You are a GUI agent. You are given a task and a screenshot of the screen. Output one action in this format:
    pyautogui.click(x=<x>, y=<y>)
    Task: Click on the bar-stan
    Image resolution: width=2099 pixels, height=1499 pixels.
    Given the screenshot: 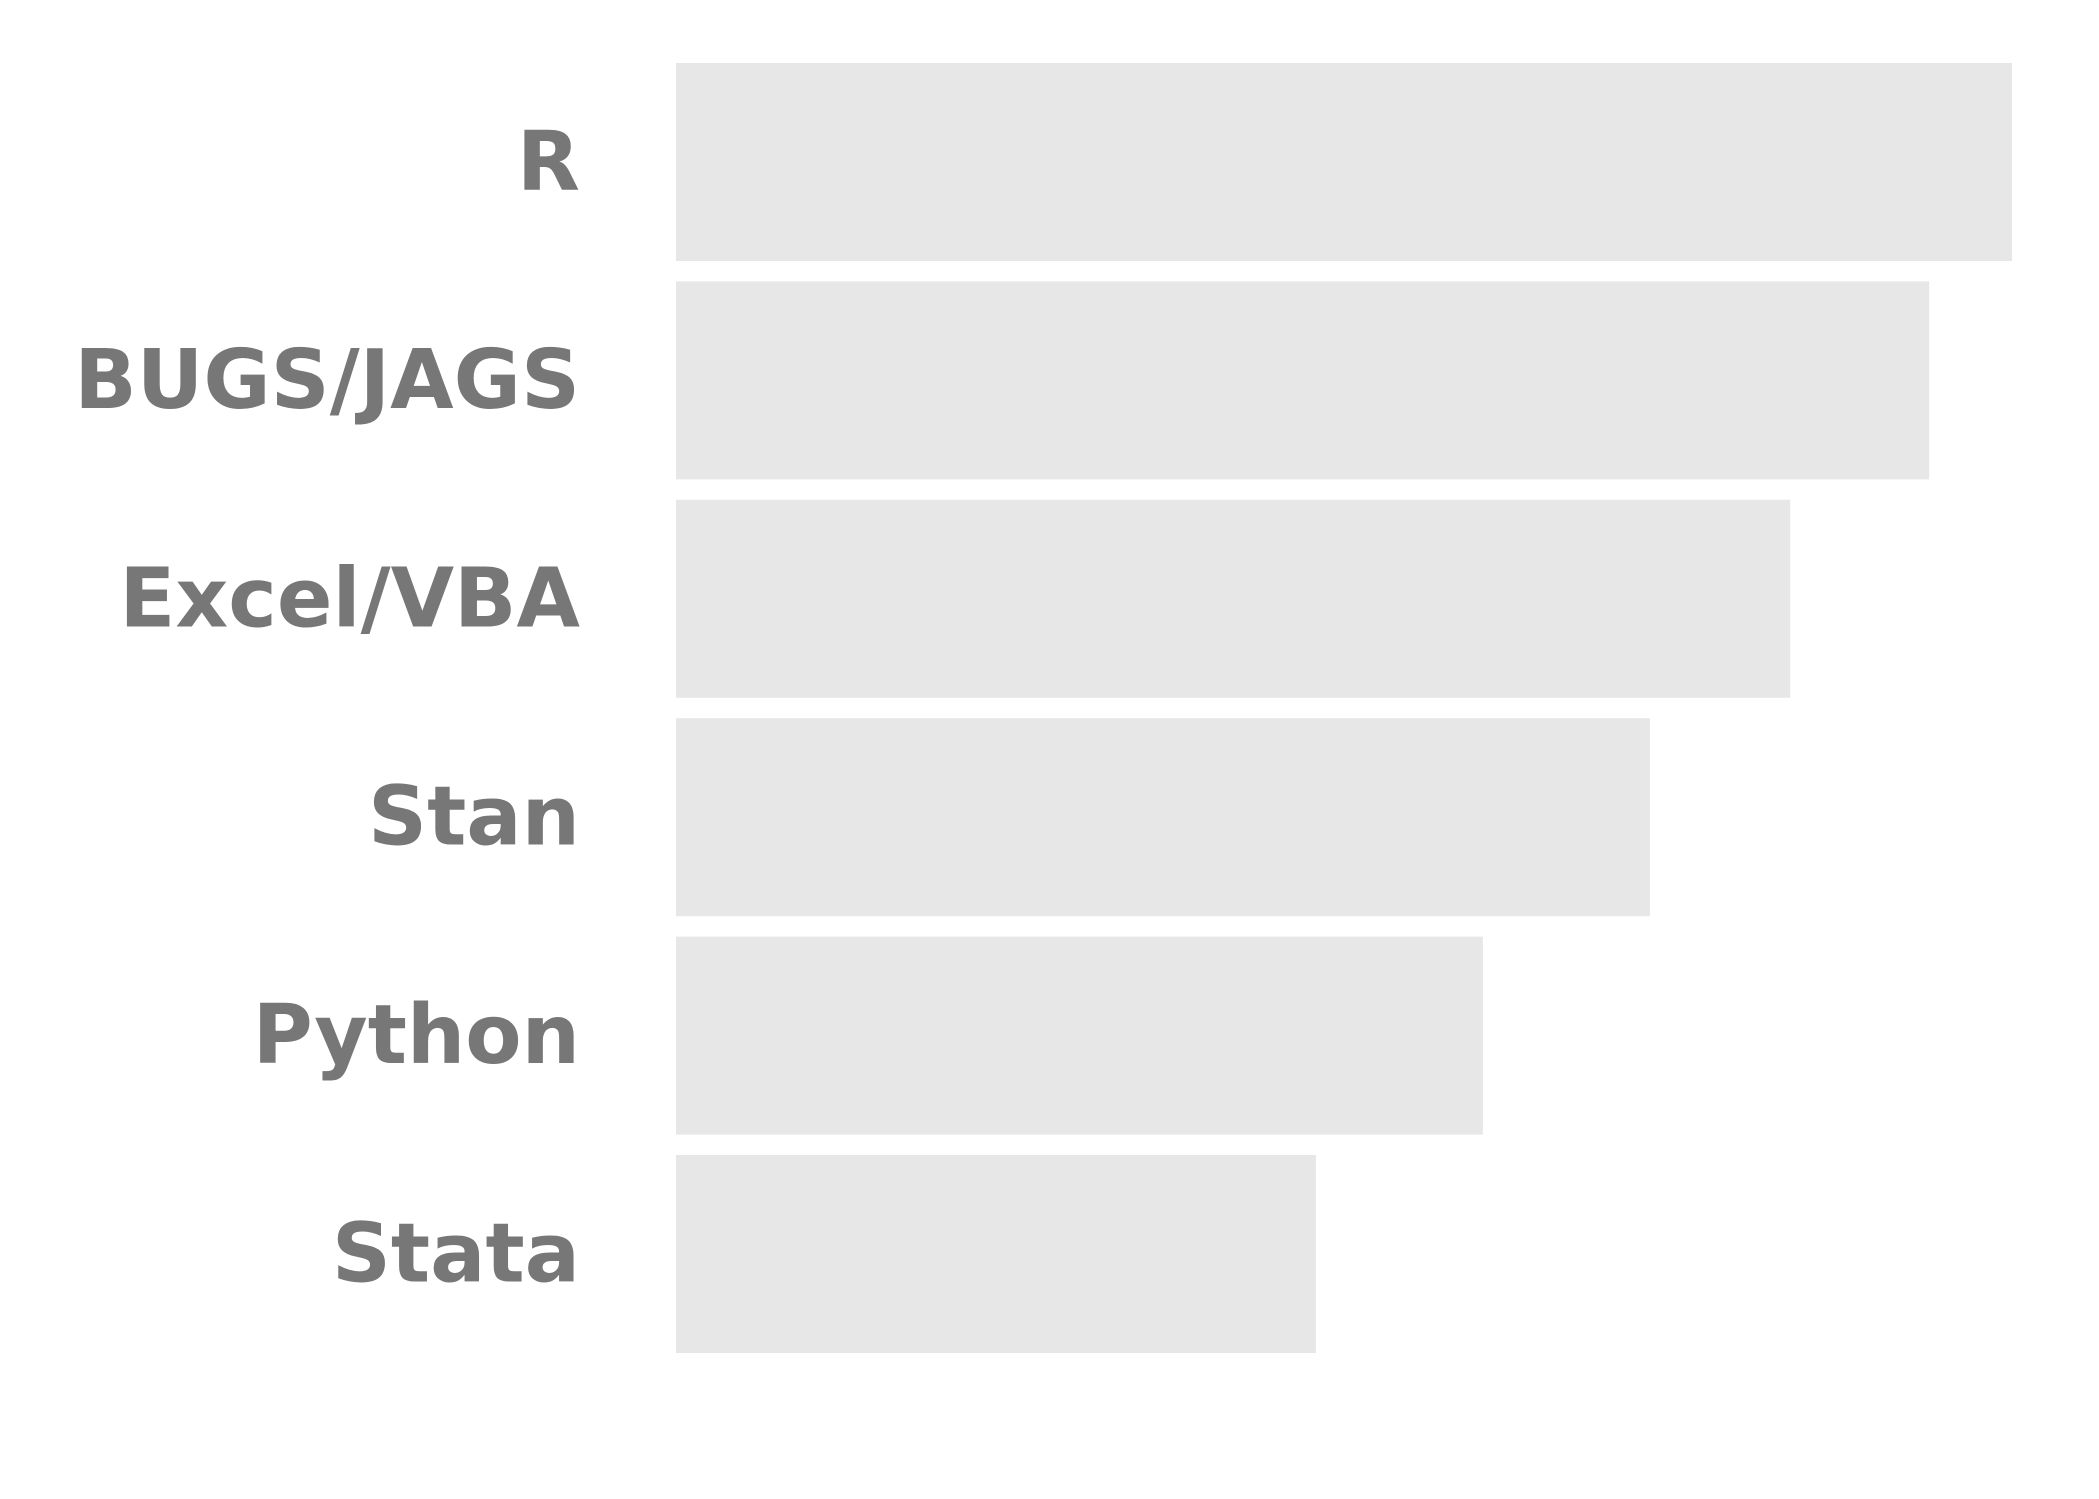 What is the action you would take?
    pyautogui.click(x=1163, y=817)
    